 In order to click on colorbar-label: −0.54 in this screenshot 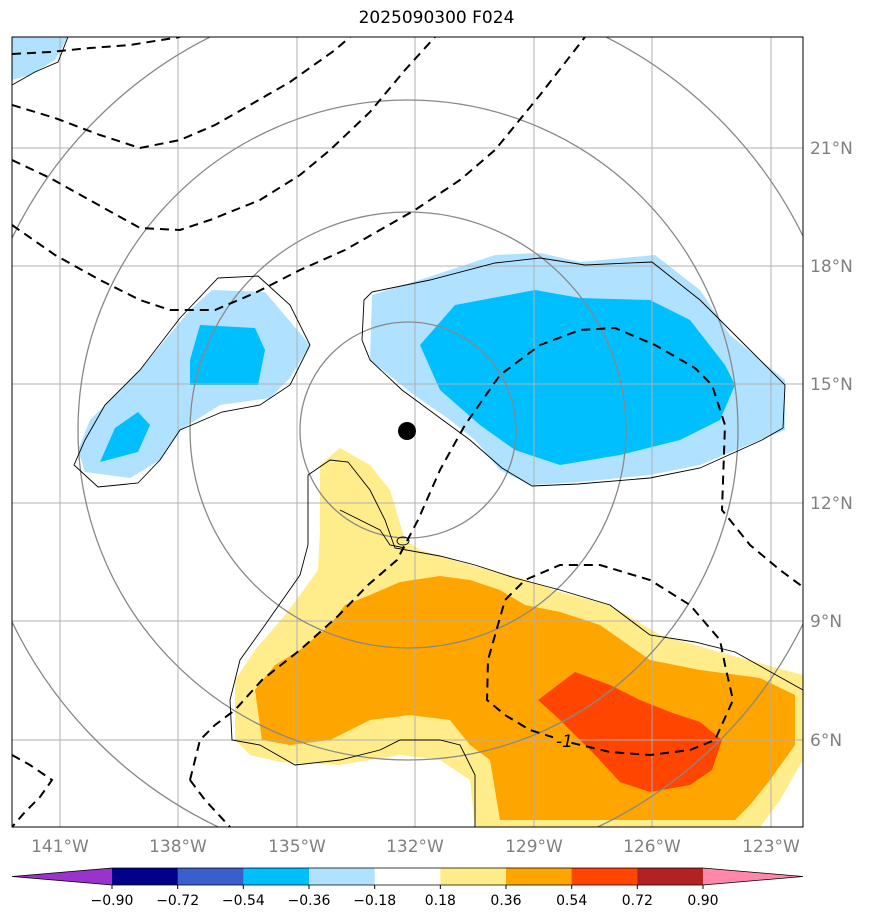, I will do `click(243, 901)`.